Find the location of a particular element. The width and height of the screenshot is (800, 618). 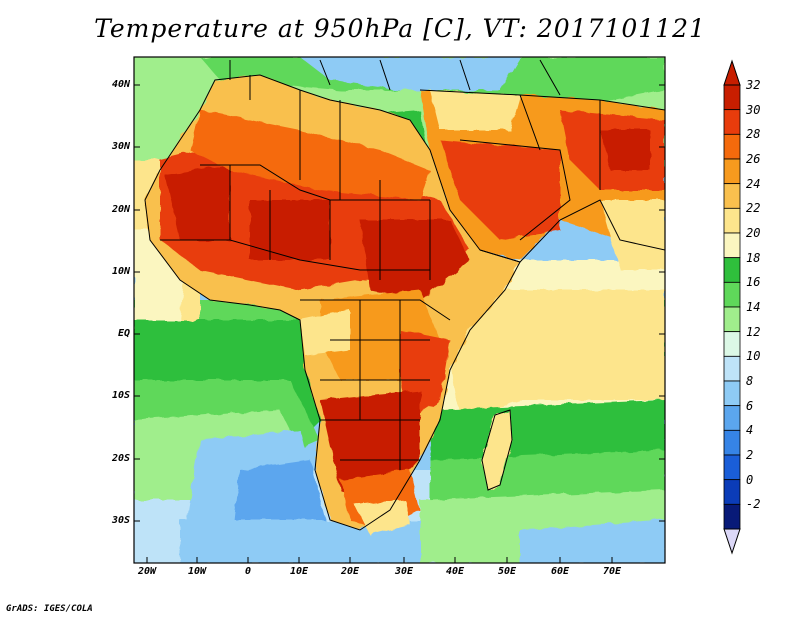

x-tick-label: 20W is located at coordinates (147, 571).